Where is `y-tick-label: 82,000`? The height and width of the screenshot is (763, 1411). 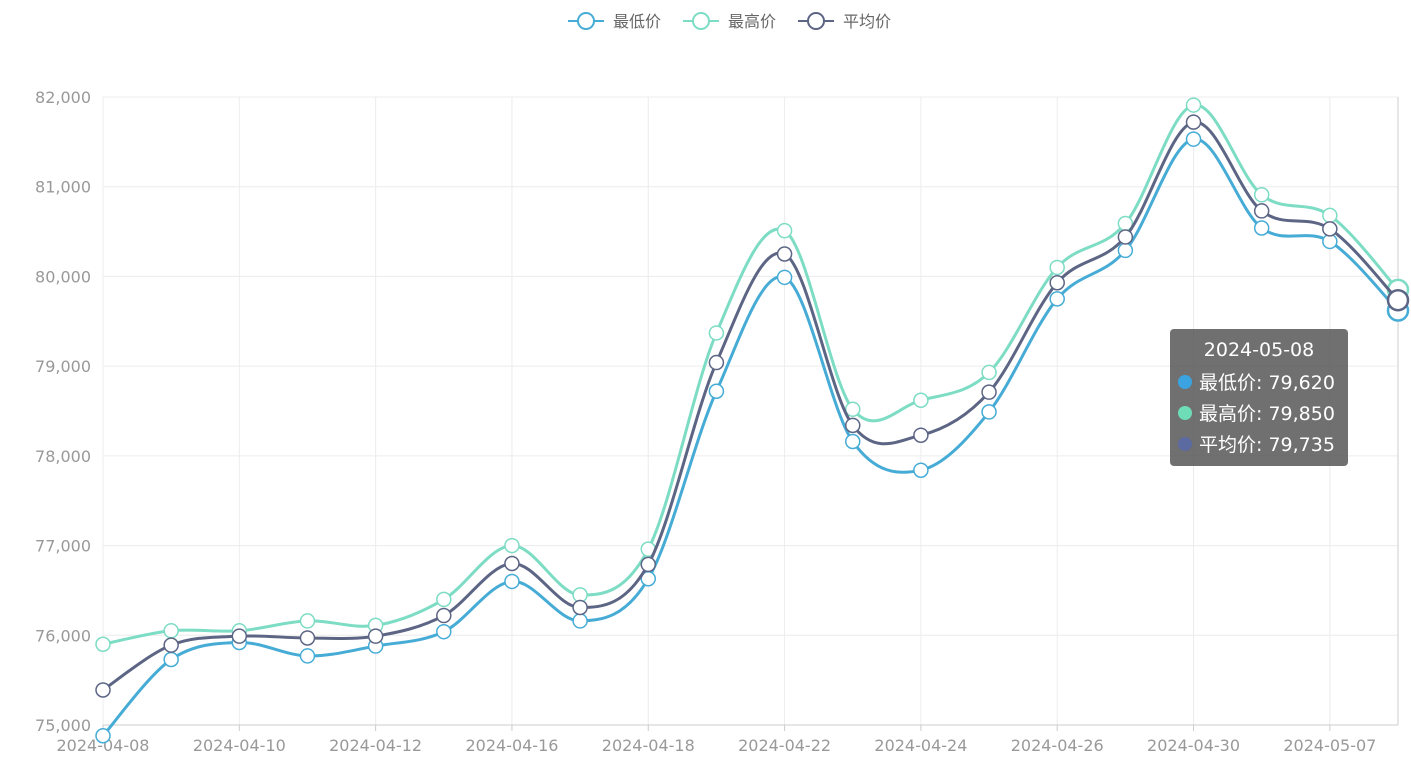
y-tick-label: 82,000 is located at coordinates (63, 97).